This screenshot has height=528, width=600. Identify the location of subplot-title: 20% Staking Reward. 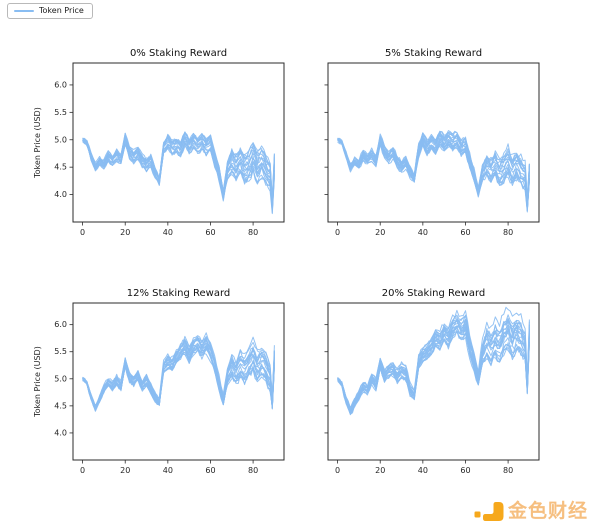
(433, 293).